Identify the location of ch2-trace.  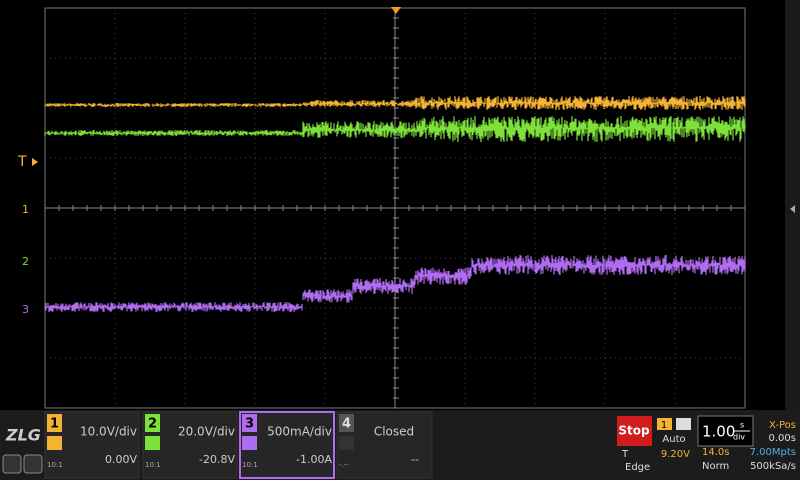
(395, 129).